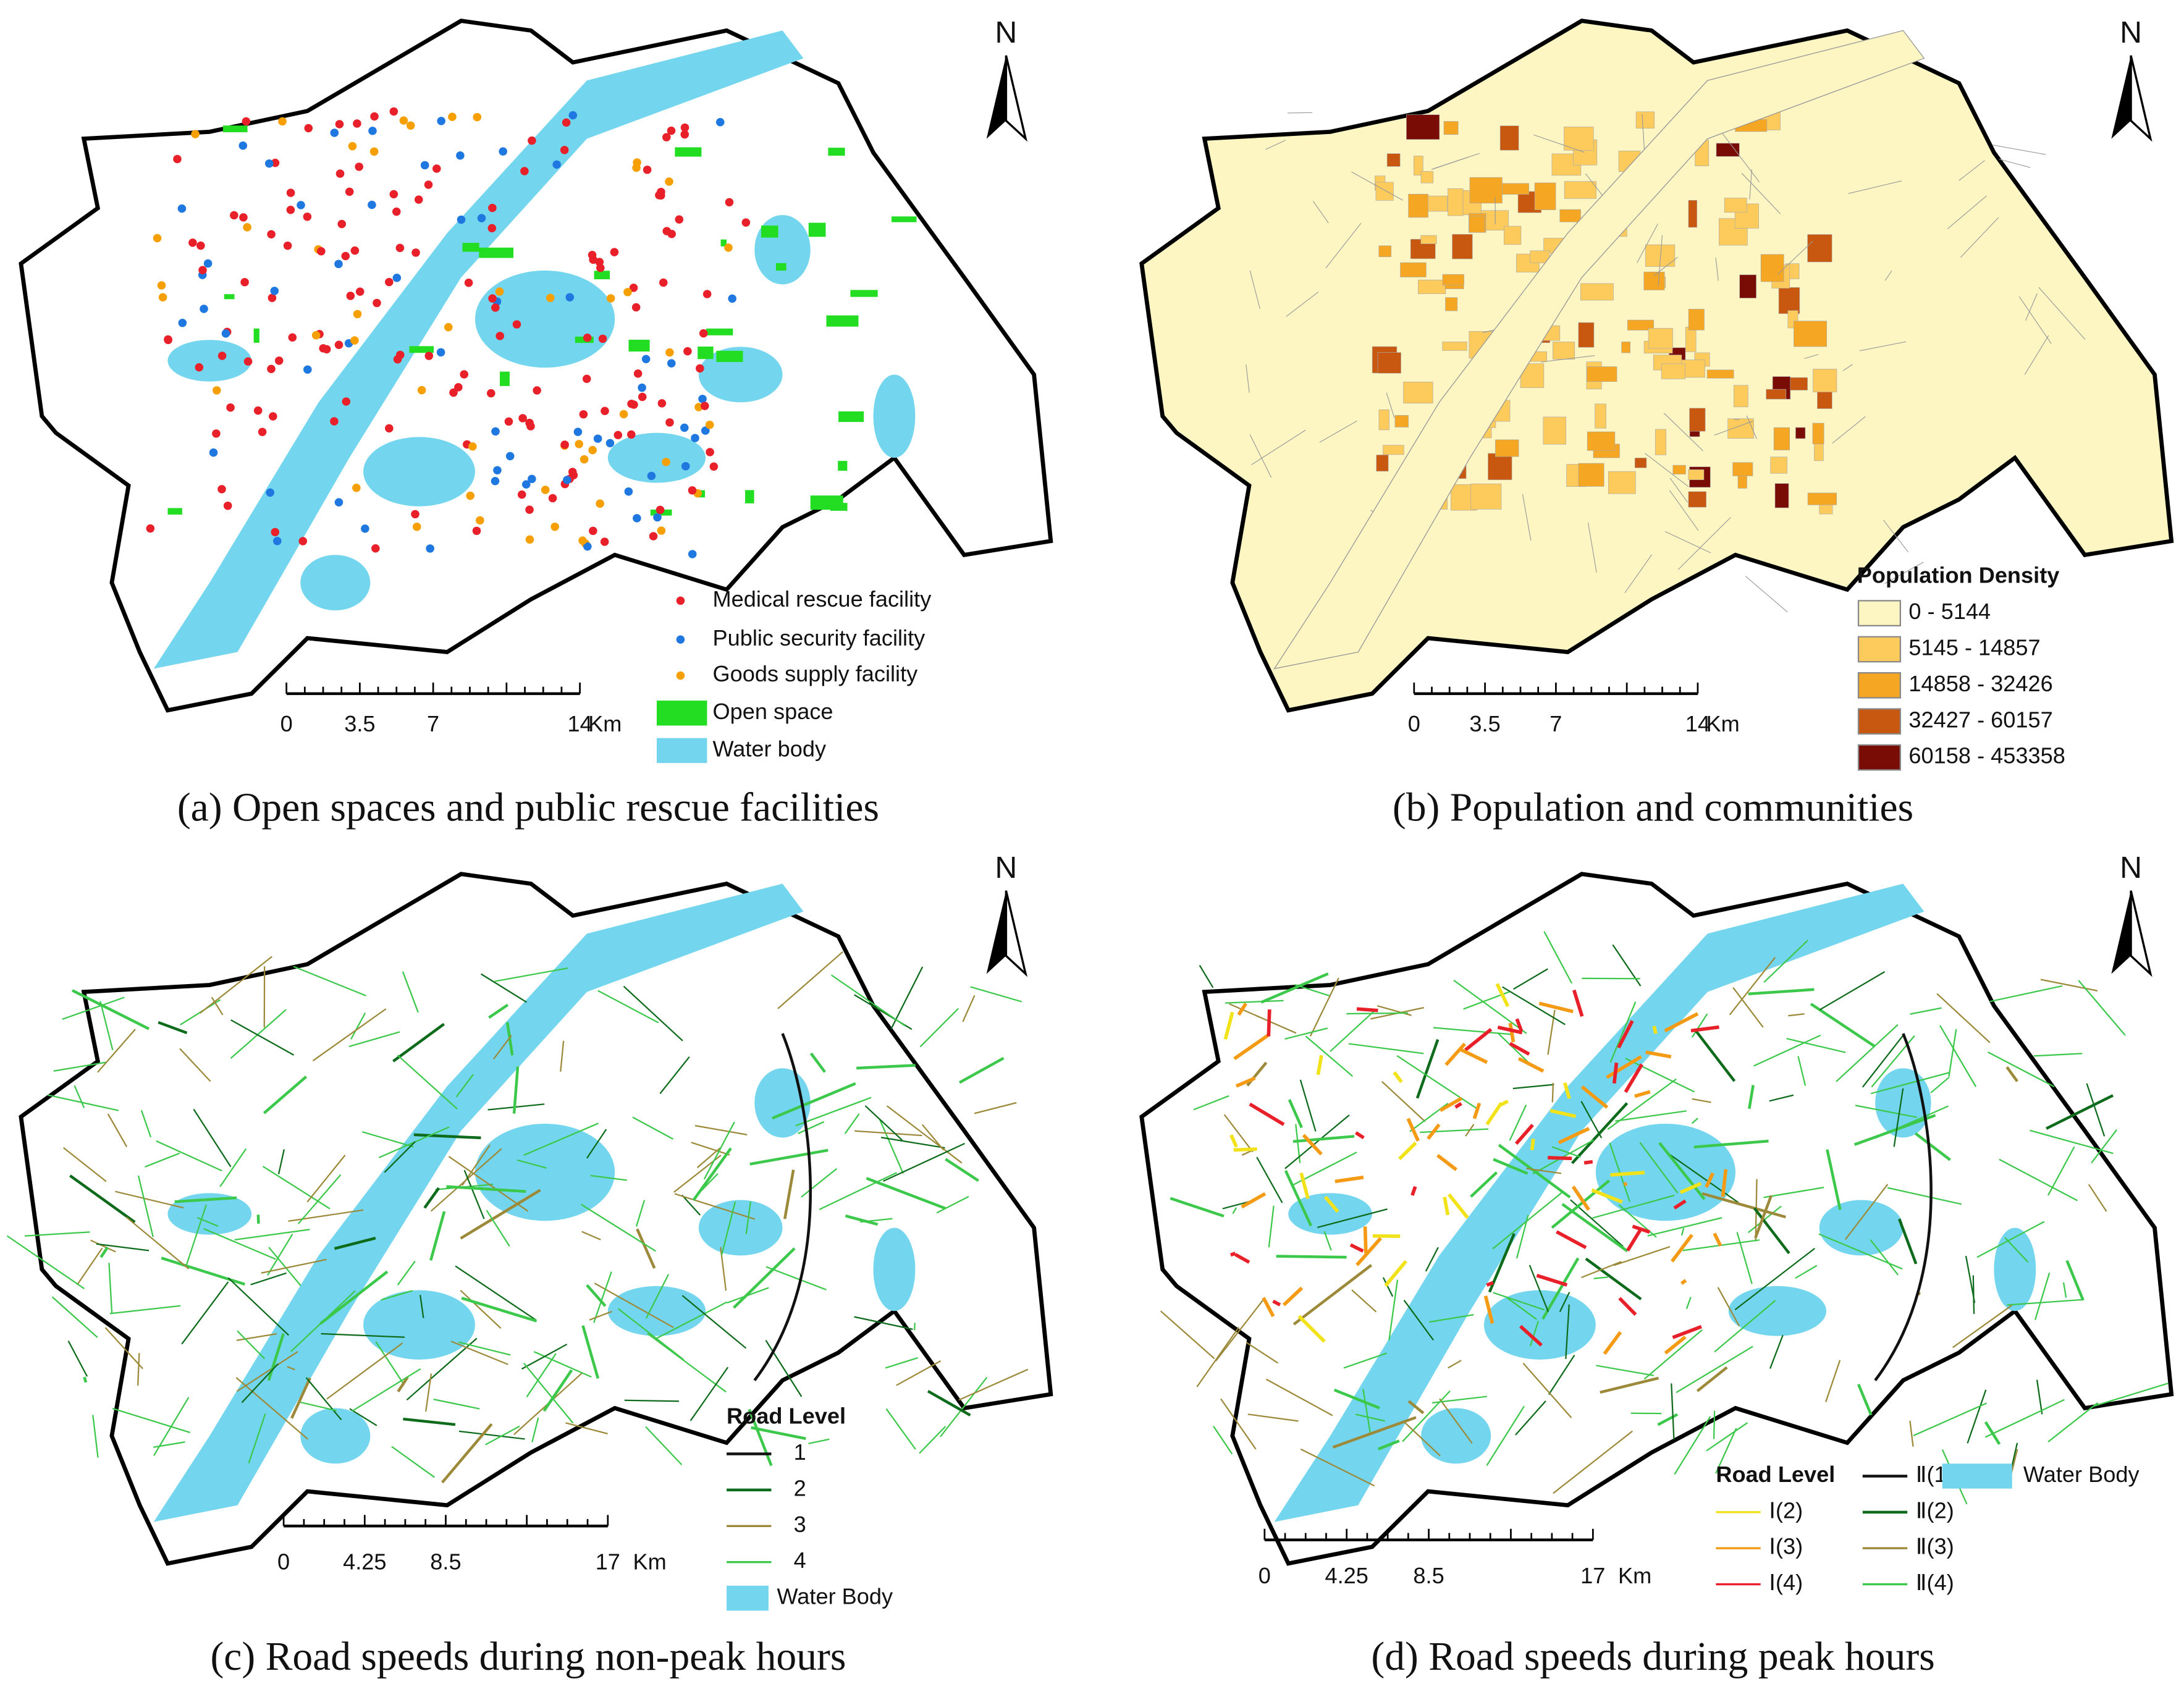 The image size is (2184, 1705). I want to click on legend-label: Water Body, so click(2081, 1474).